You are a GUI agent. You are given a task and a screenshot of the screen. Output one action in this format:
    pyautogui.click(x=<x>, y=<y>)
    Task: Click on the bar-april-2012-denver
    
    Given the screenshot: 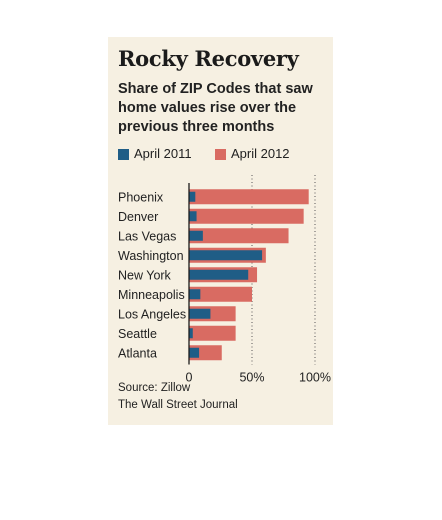 What is the action you would take?
    pyautogui.click(x=246, y=216)
    